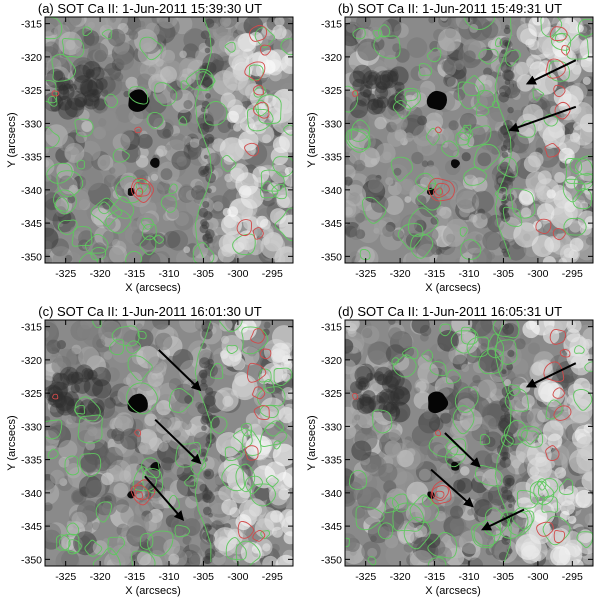 This screenshot has width=600, height=603. Describe the element at coordinates (331, 494) in the screenshot. I see `y-tick-label: -340` at that location.